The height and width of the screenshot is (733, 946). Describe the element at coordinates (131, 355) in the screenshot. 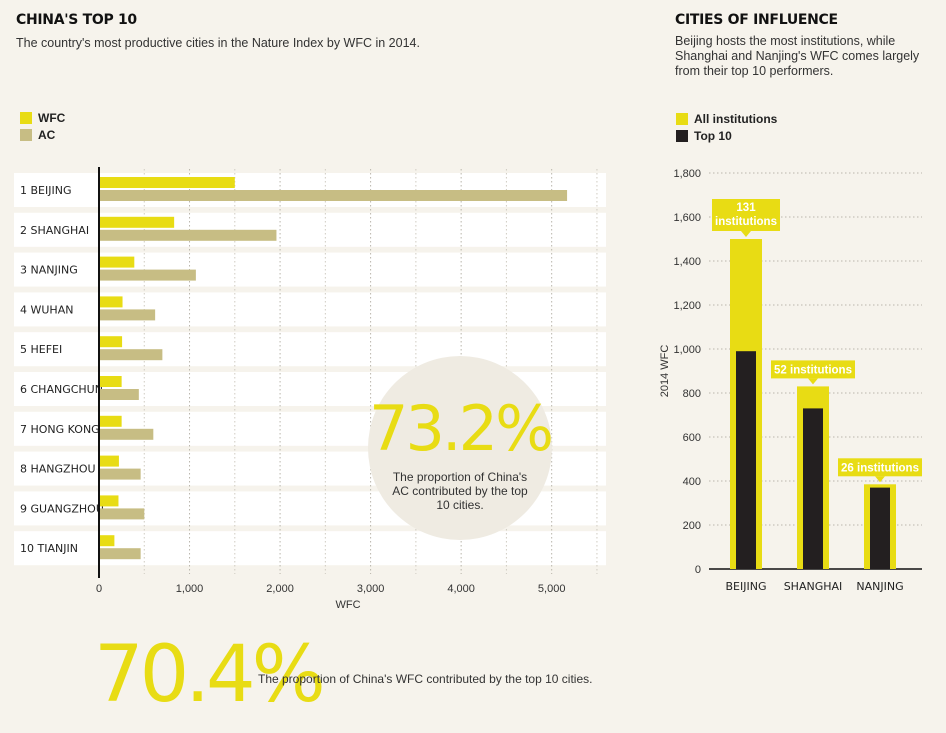

I see `bar-ac-5-hefei` at that location.